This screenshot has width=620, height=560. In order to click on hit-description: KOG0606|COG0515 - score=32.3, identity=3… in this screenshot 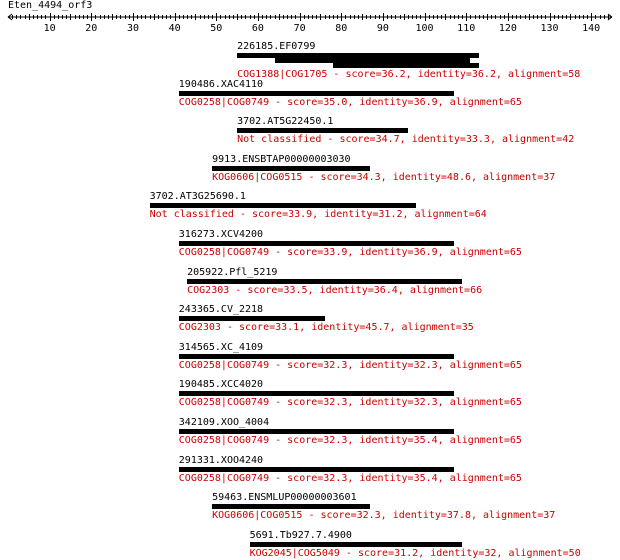, I will do `click(384, 516)`.